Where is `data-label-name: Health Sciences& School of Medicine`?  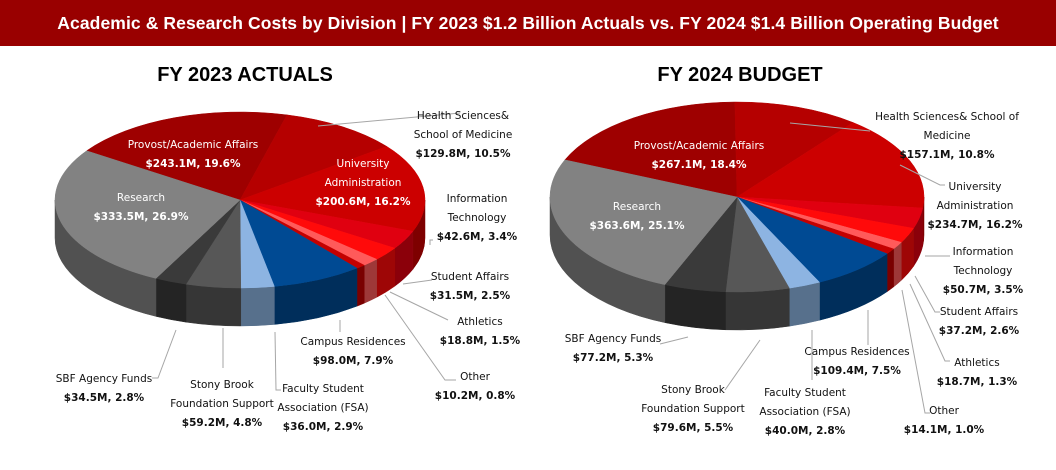 data-label-name: Health Sciences& School of Medicine is located at coordinates (463, 125).